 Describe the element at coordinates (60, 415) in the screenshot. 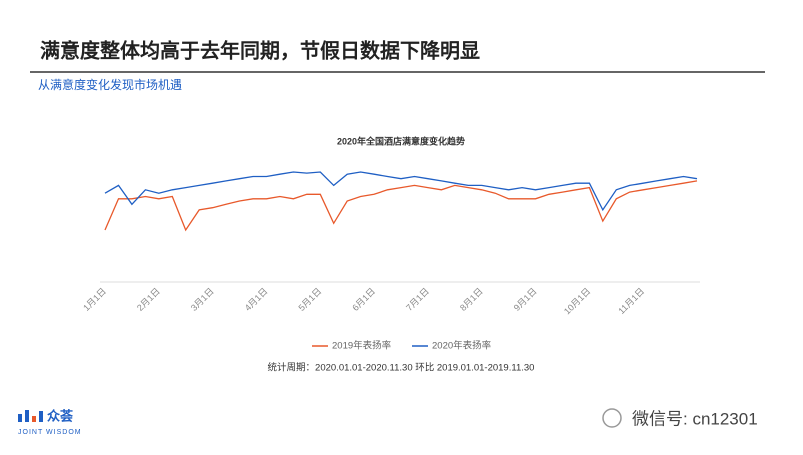

I see `logo-text: 众荟` at that location.